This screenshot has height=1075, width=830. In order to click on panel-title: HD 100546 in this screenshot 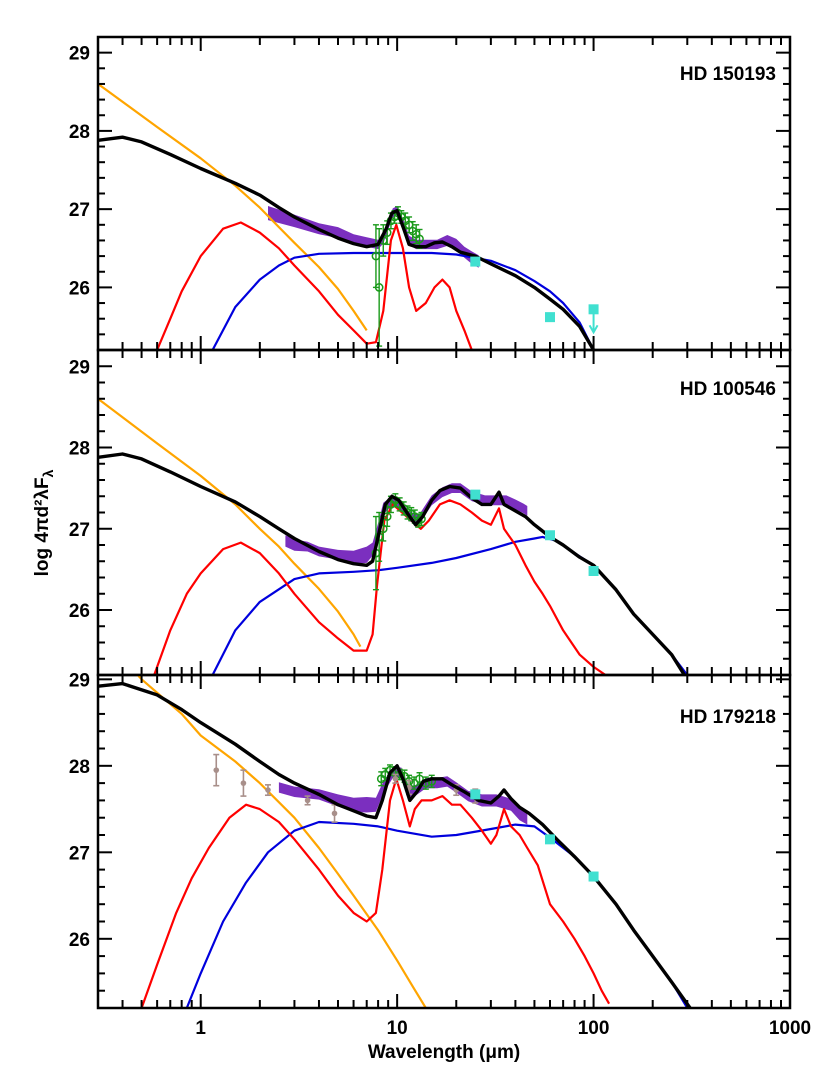, I will do `click(728, 389)`.